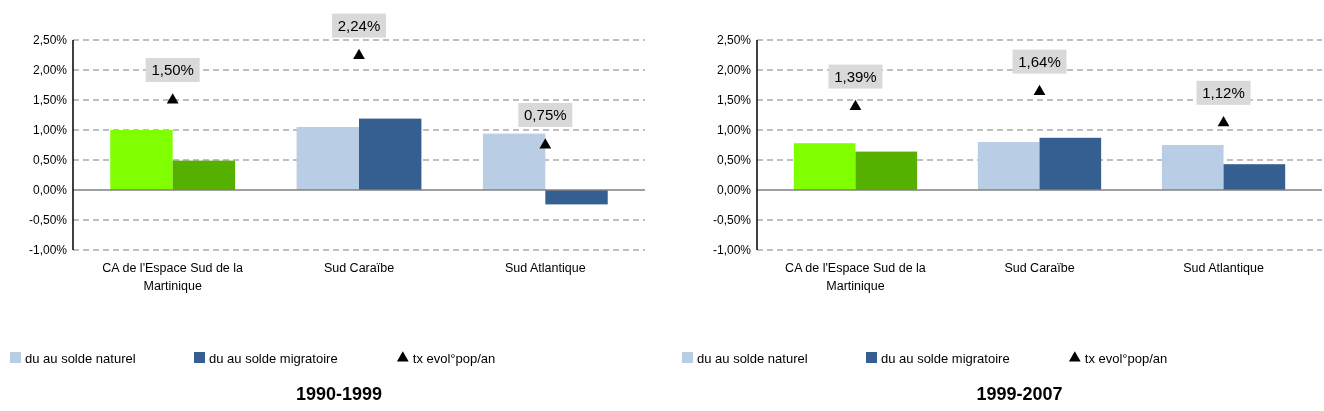  What do you see at coordinates (1223, 93) in the screenshot?
I see `data-label: 1,12%` at bounding box center [1223, 93].